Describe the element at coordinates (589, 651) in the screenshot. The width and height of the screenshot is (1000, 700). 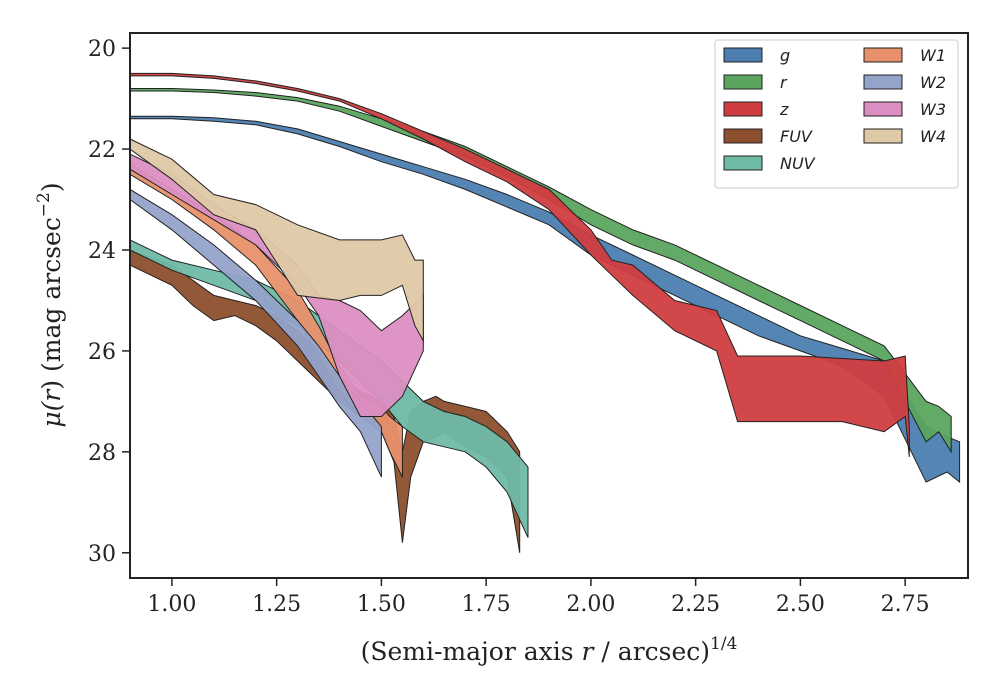
I see `x-axis-label-var: r` at that location.